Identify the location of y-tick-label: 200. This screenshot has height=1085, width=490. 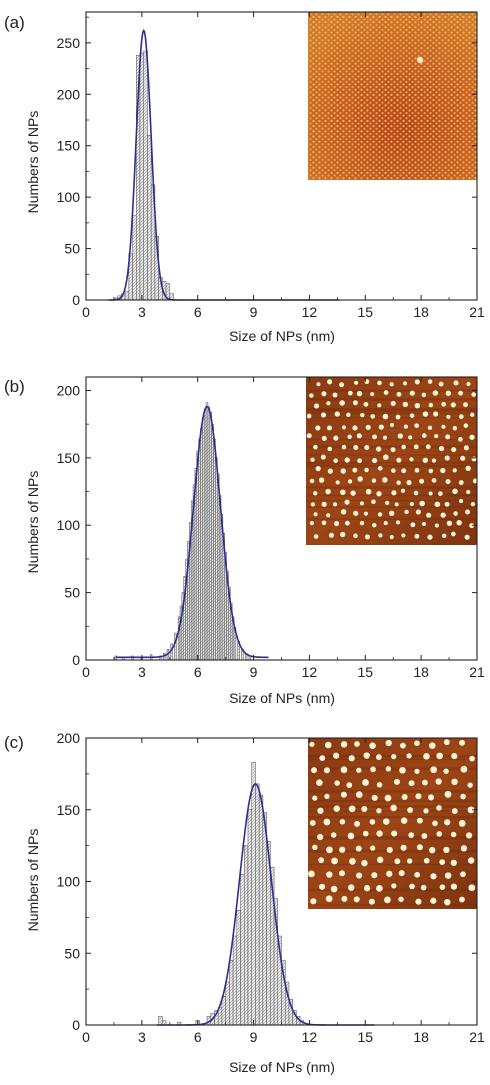
(69, 94).